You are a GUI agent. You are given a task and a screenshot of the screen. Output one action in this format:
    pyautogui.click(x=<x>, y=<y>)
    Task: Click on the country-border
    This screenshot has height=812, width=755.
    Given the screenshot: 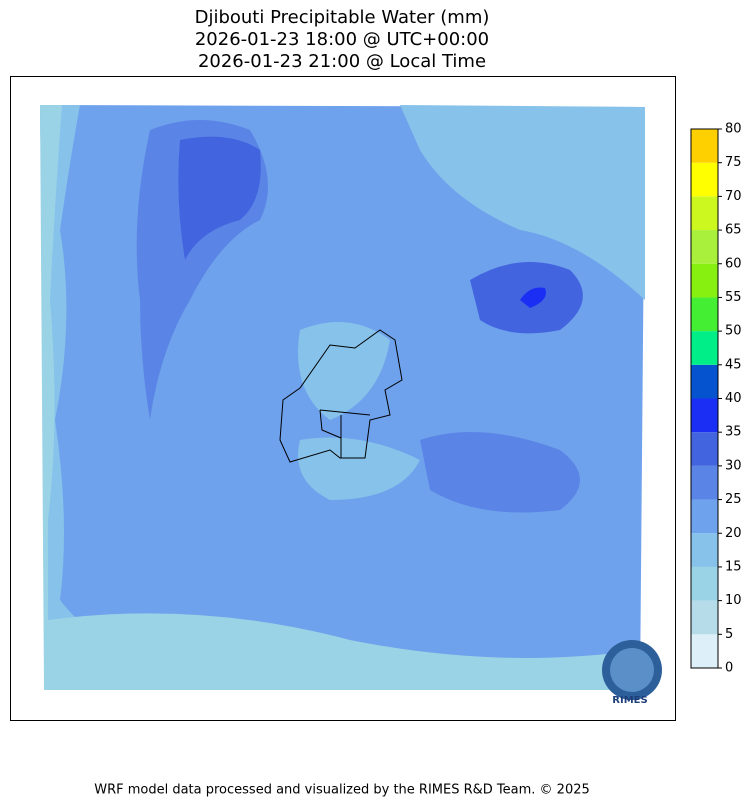 What is the action you would take?
    pyautogui.click(x=341, y=396)
    